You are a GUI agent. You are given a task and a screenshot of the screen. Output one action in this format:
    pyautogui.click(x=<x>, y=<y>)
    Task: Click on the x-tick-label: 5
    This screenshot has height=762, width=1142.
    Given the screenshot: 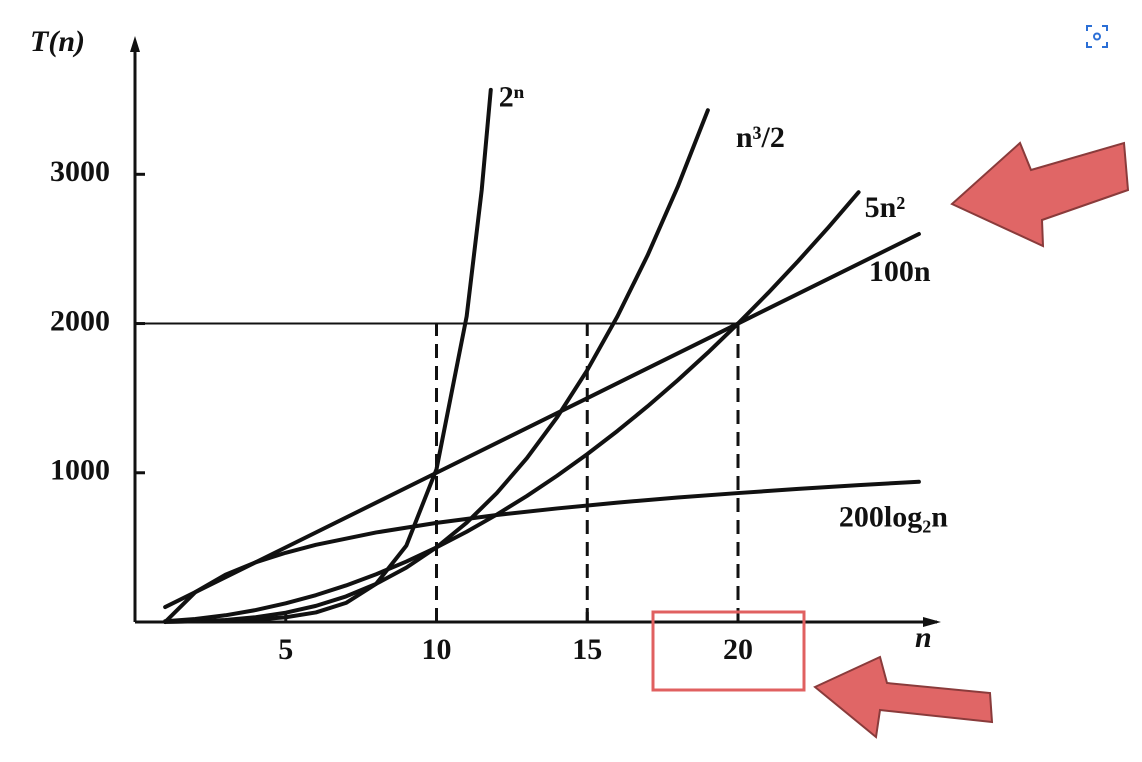 What is the action you would take?
    pyautogui.click(x=285, y=649)
    